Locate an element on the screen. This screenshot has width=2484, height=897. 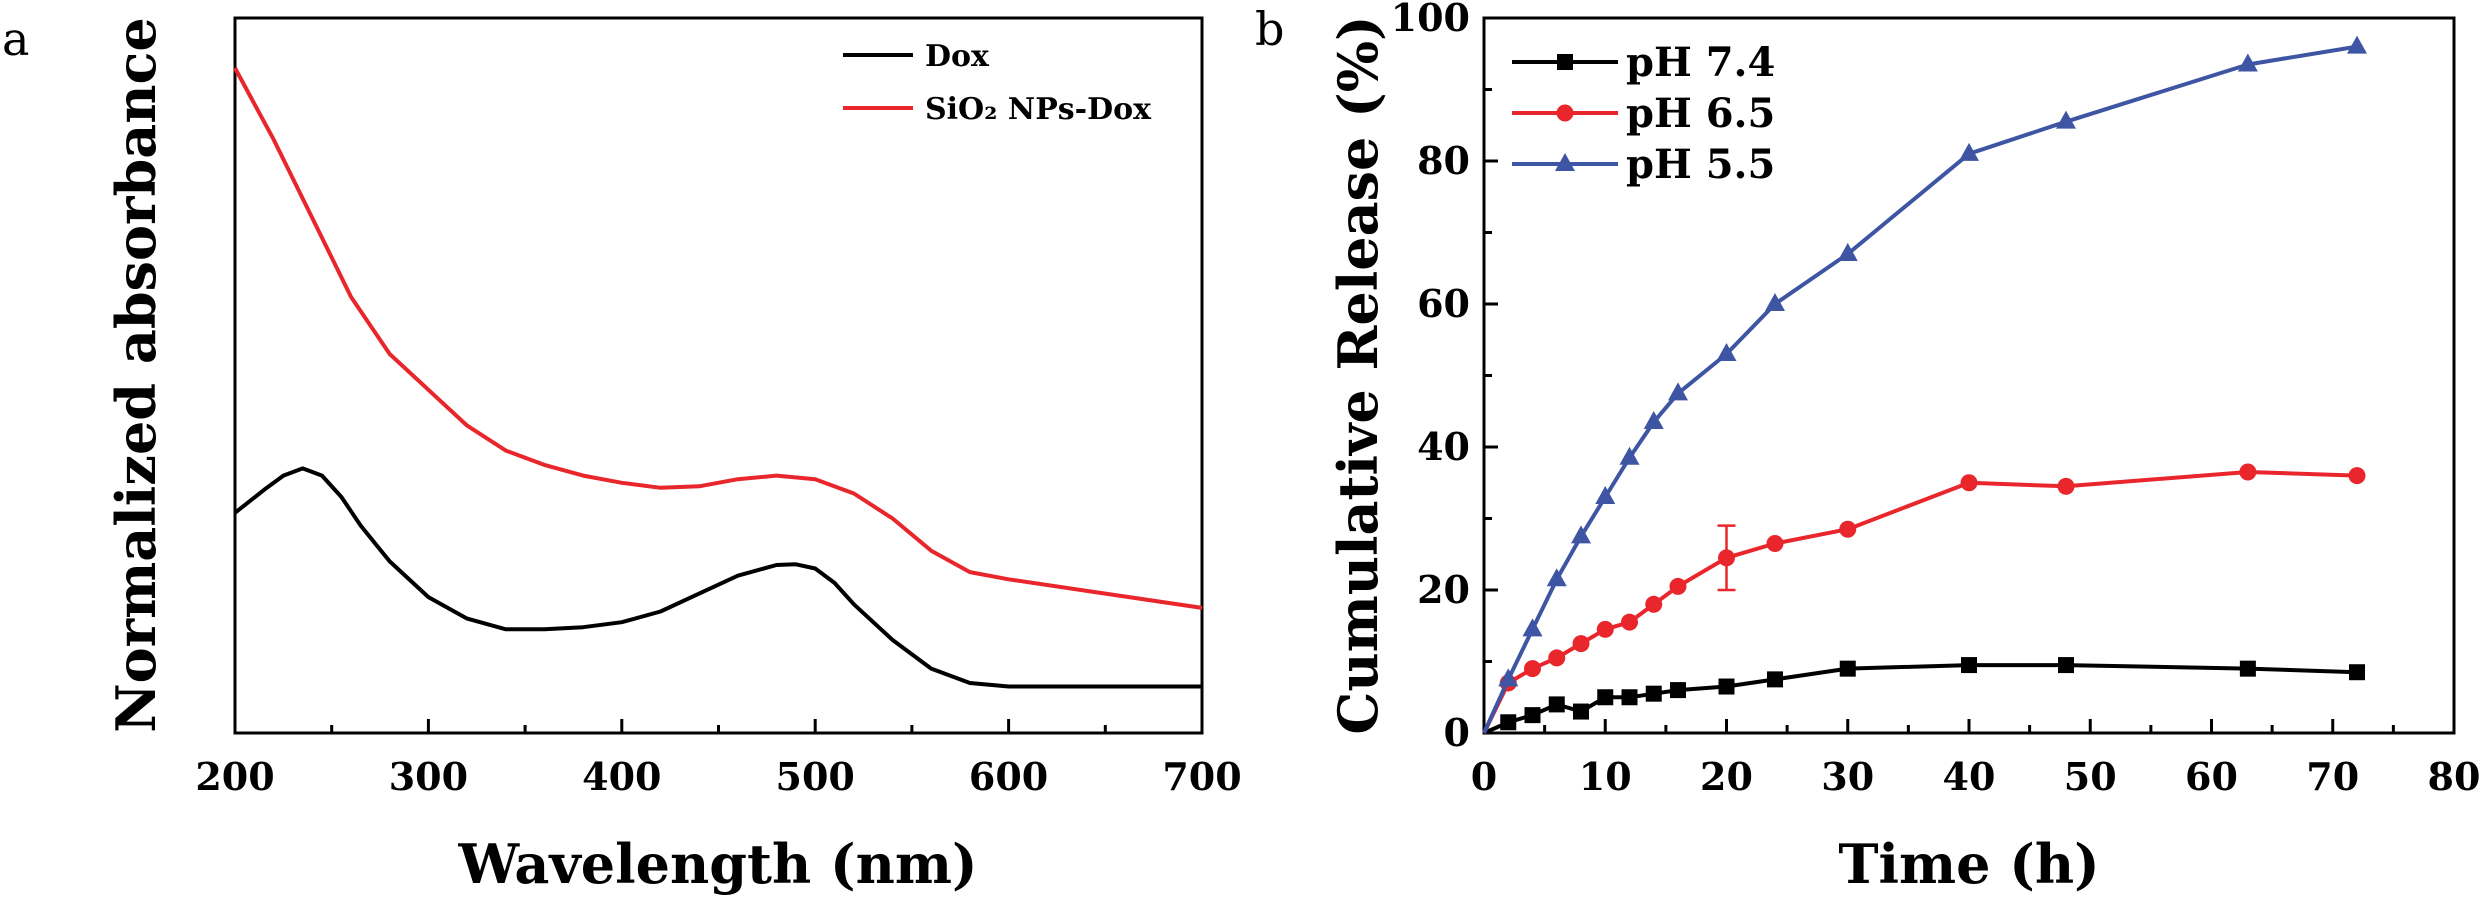
panel-b-y-tick-label: 60 is located at coordinates (1443, 303).